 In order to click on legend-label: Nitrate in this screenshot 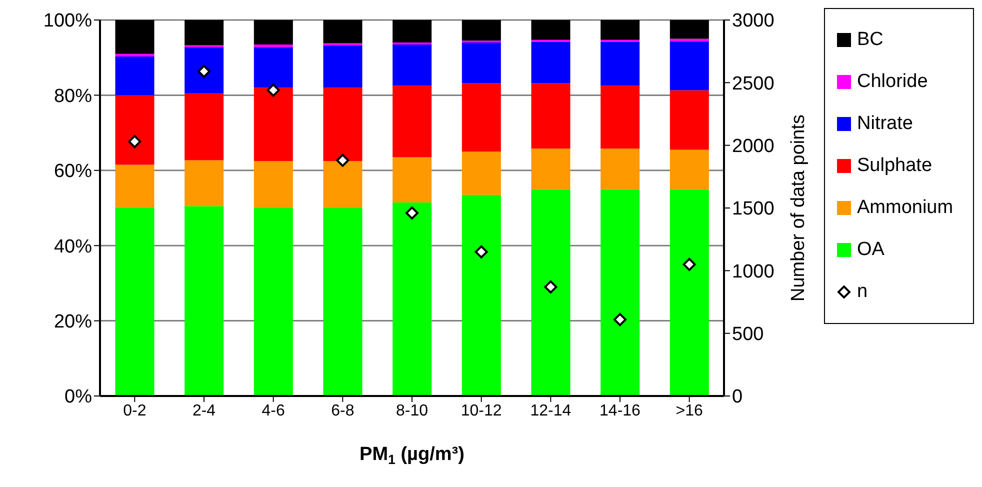, I will do `click(885, 124)`.